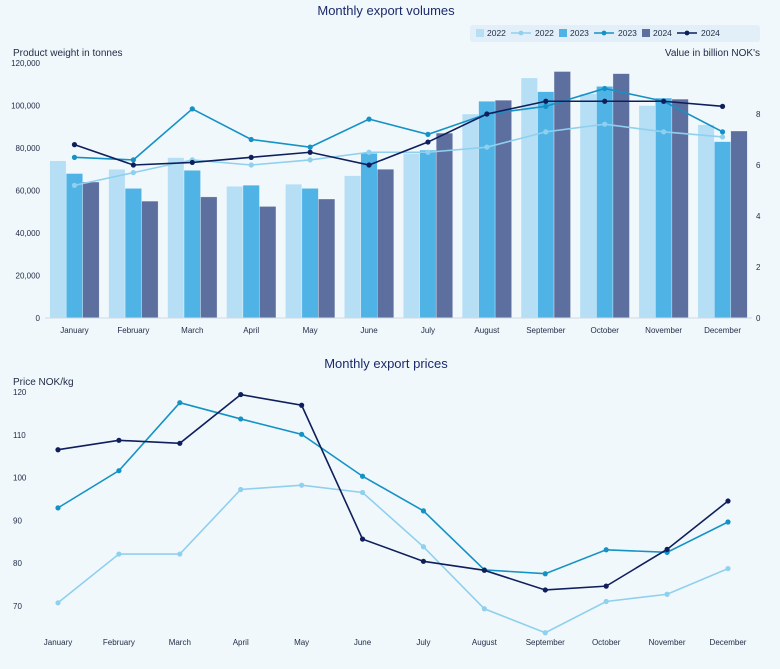  What do you see at coordinates (58, 642) in the screenshot?
I see `prices-month-label: January` at bounding box center [58, 642].